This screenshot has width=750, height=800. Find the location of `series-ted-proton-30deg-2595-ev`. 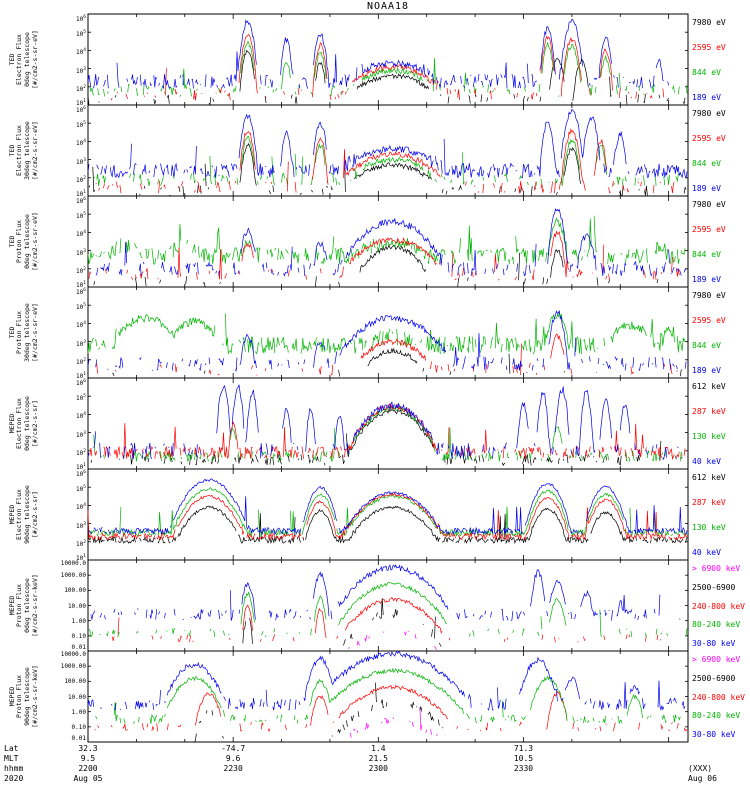

series-ted-proton-30deg-2595-ev is located at coordinates (392, 354).